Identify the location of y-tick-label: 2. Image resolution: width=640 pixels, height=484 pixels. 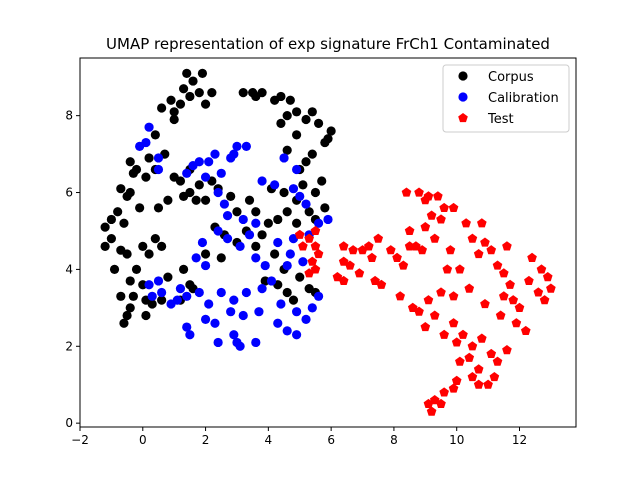
(69, 346).